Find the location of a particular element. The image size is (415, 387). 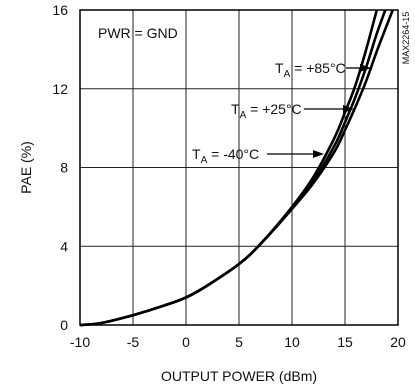

series-labels: TA = +85°C TA = +25°C TA = -40°C is located at coordinates (281, 113).